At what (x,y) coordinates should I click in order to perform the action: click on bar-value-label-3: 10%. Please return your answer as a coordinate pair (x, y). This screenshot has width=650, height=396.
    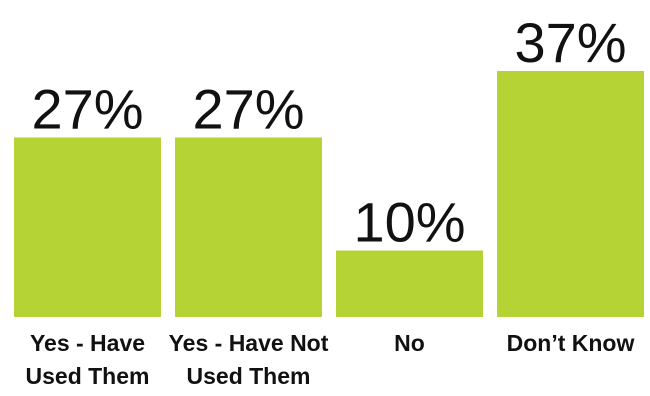
    Looking at the image, I should click on (409, 222).